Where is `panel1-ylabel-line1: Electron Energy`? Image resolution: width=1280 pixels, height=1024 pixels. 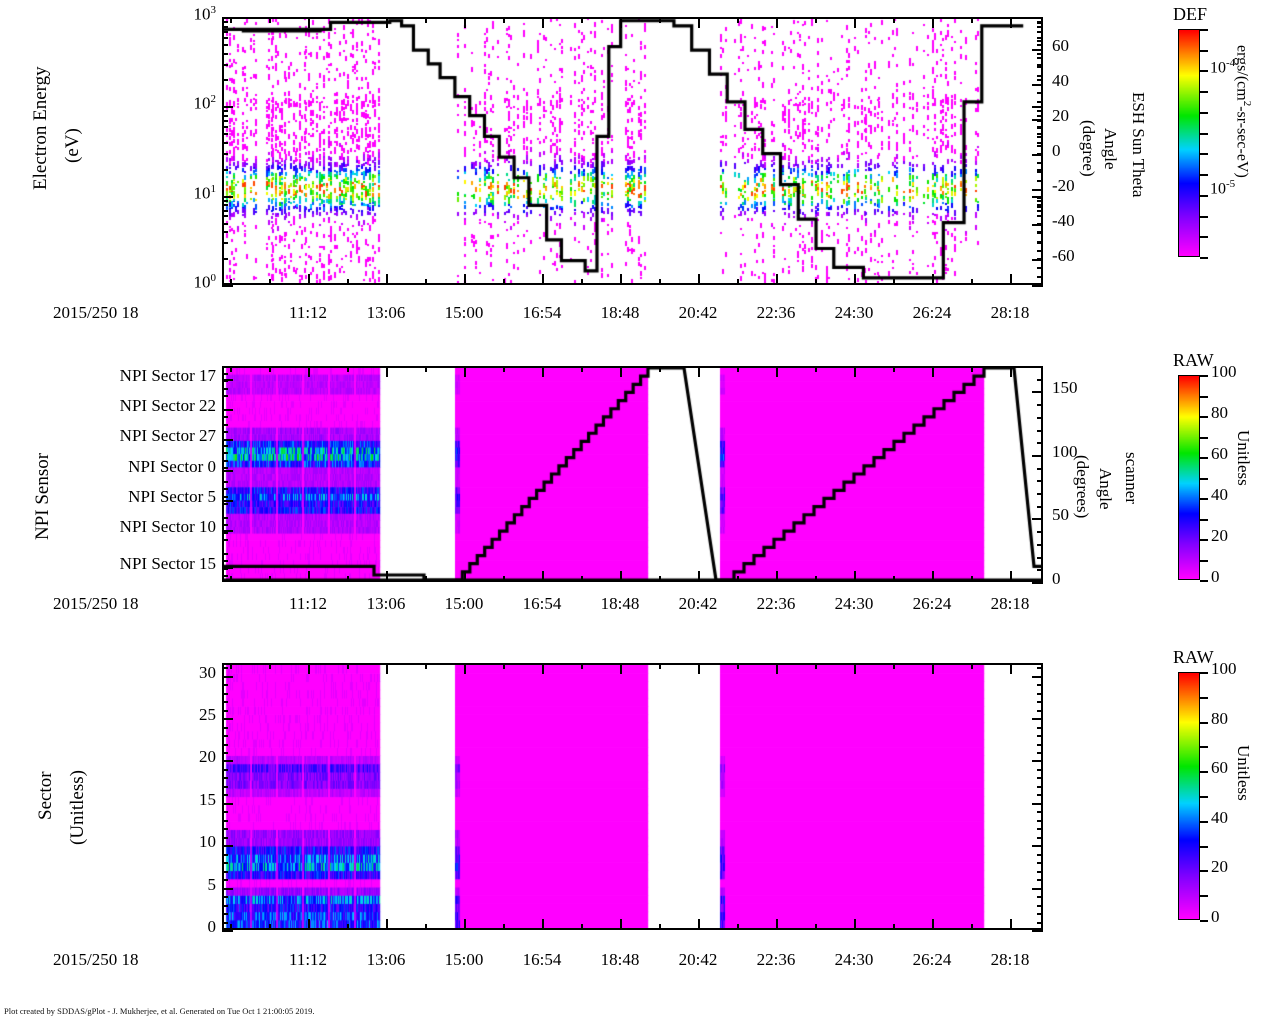 panel1-ylabel-line1: Electron Energy is located at coordinates (40, 128).